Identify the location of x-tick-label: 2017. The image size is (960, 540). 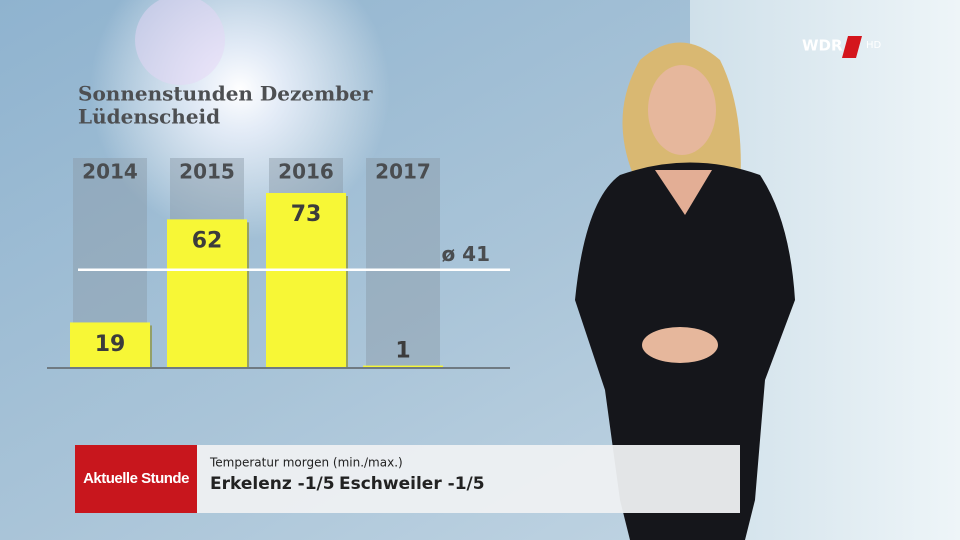
(403, 172).